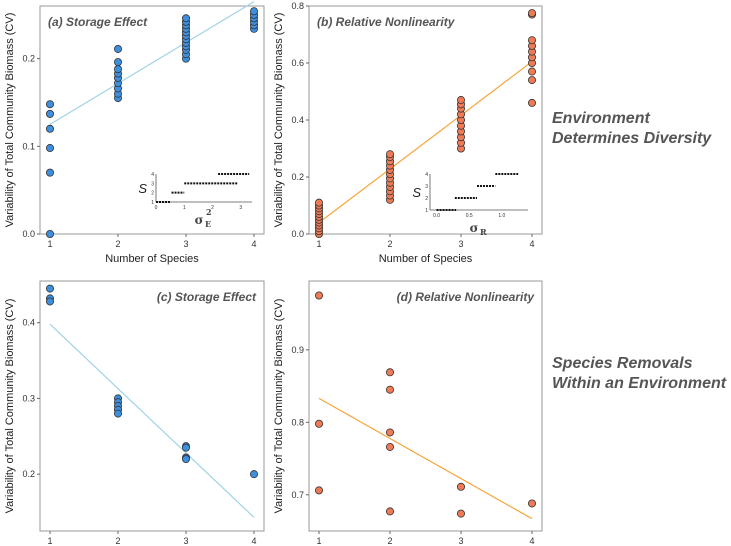 The image size is (731, 546). I want to click on y-tick-label: 0.6, so click(297, 63).